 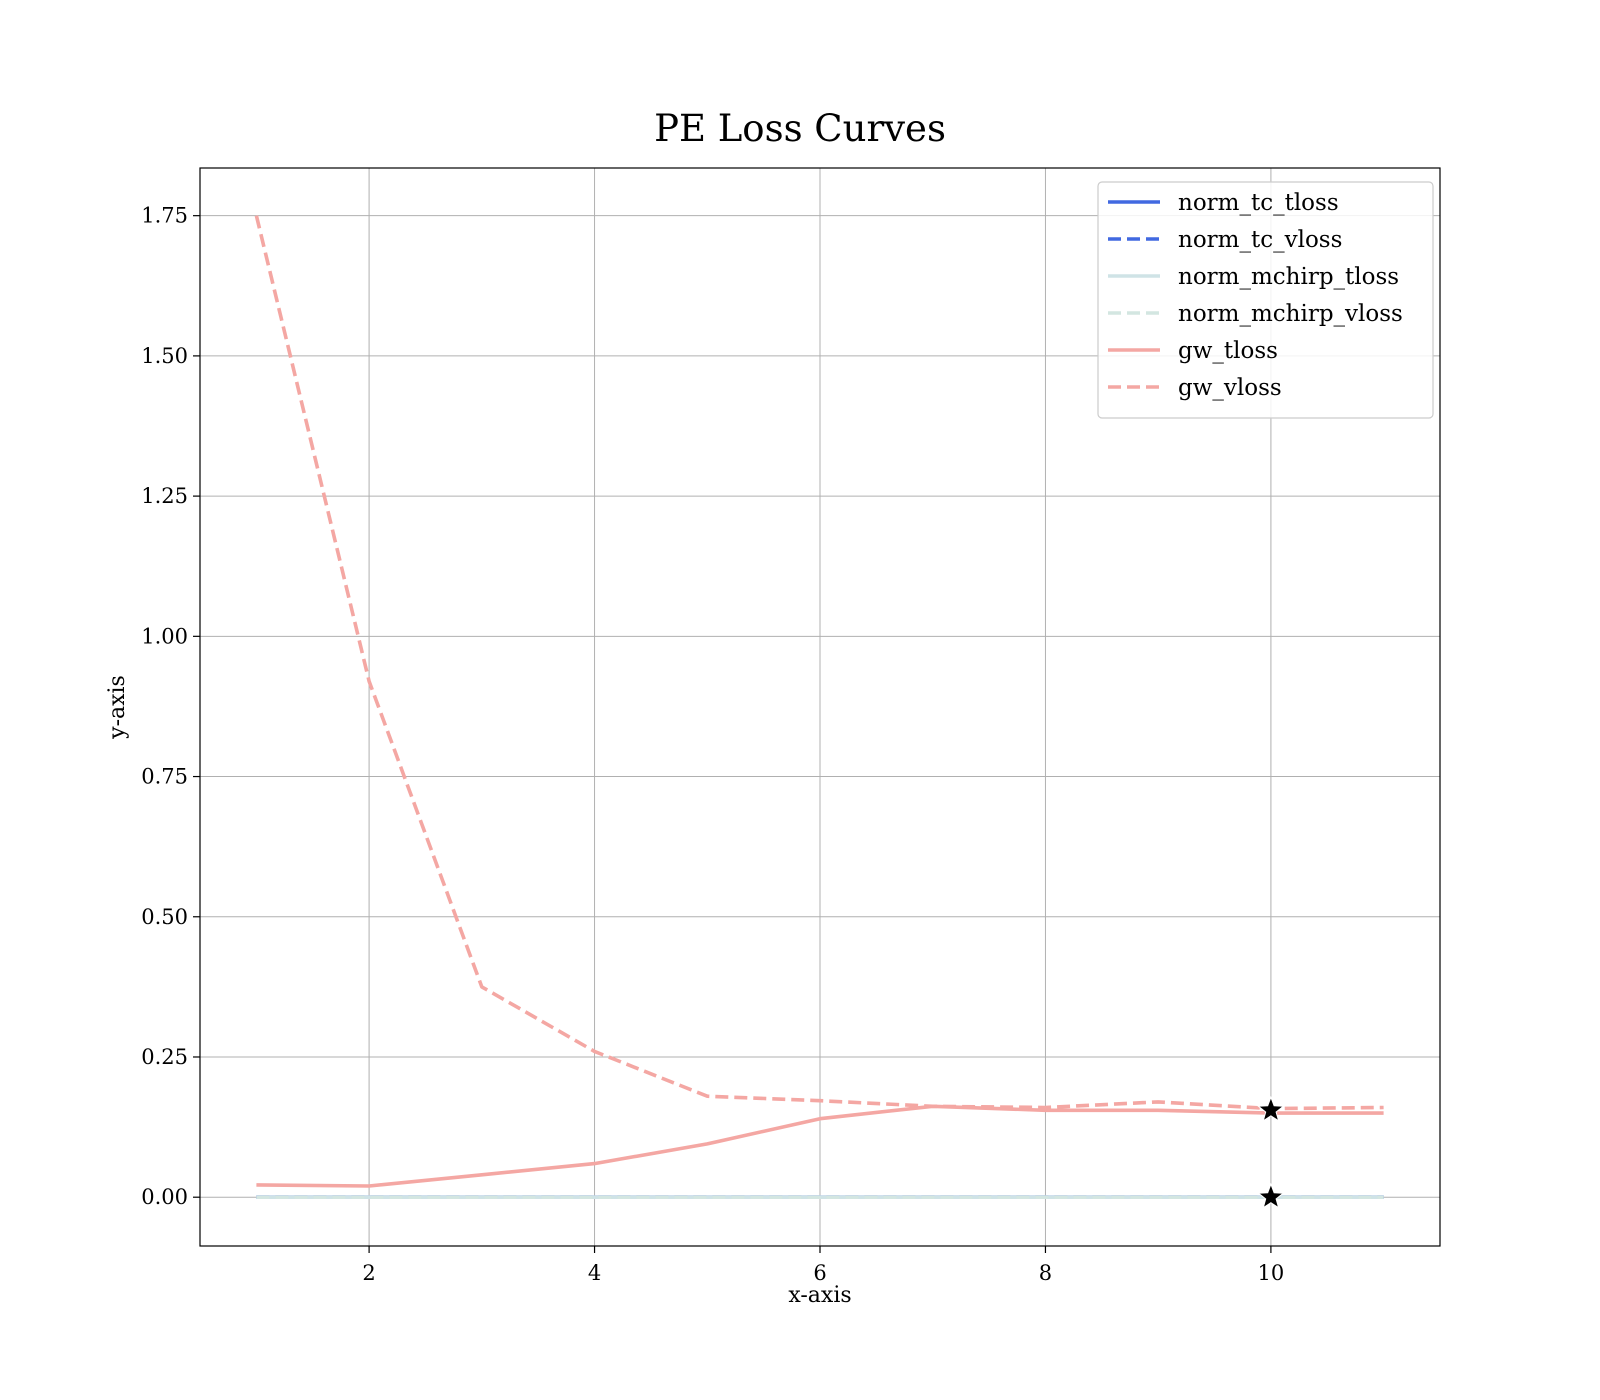 I want to click on legend-label-norm_tc_tloss: norm_tc_tloss, so click(x=1258, y=203).